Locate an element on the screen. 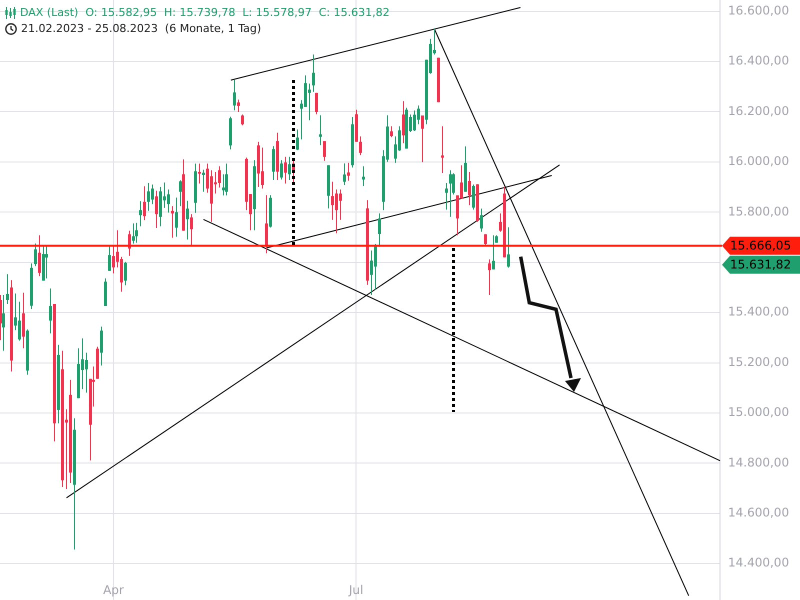 This screenshot has width=800, height=600. text: 21.02.2023 - 25.08.2023 (6 Monate, 1 Tag) is located at coordinates (141, 29).